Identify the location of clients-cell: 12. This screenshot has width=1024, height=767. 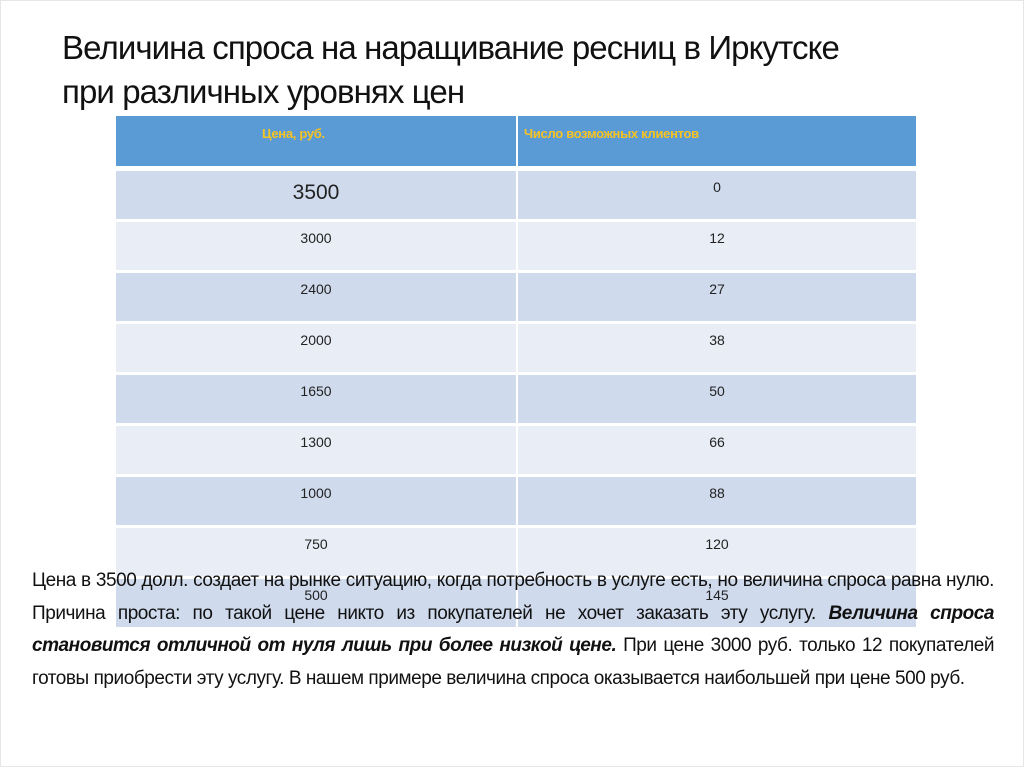
(717, 244).